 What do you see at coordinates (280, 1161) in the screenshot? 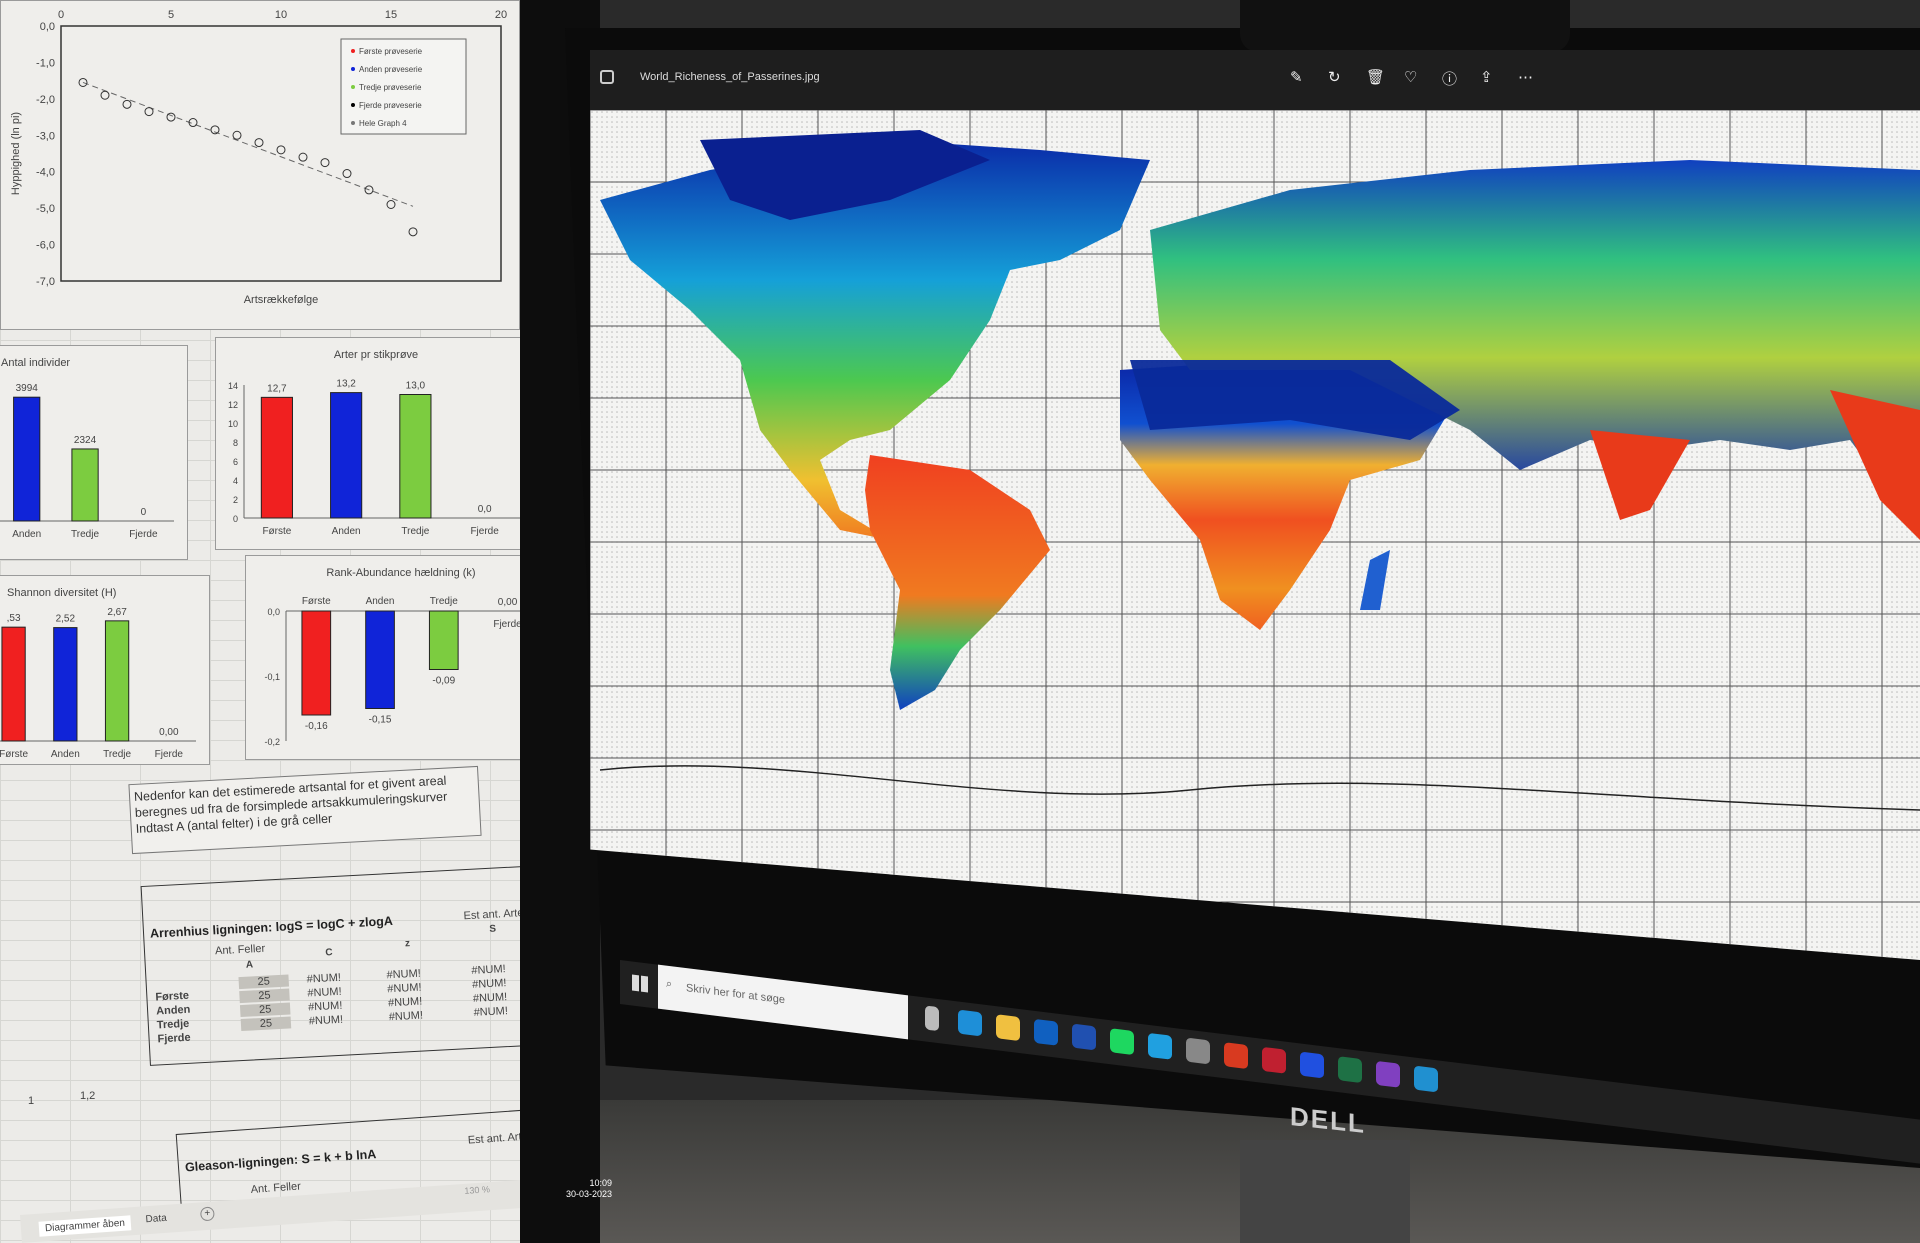
I see `gleason-title: Gleason-ligningen: S = k + b lnA` at bounding box center [280, 1161].